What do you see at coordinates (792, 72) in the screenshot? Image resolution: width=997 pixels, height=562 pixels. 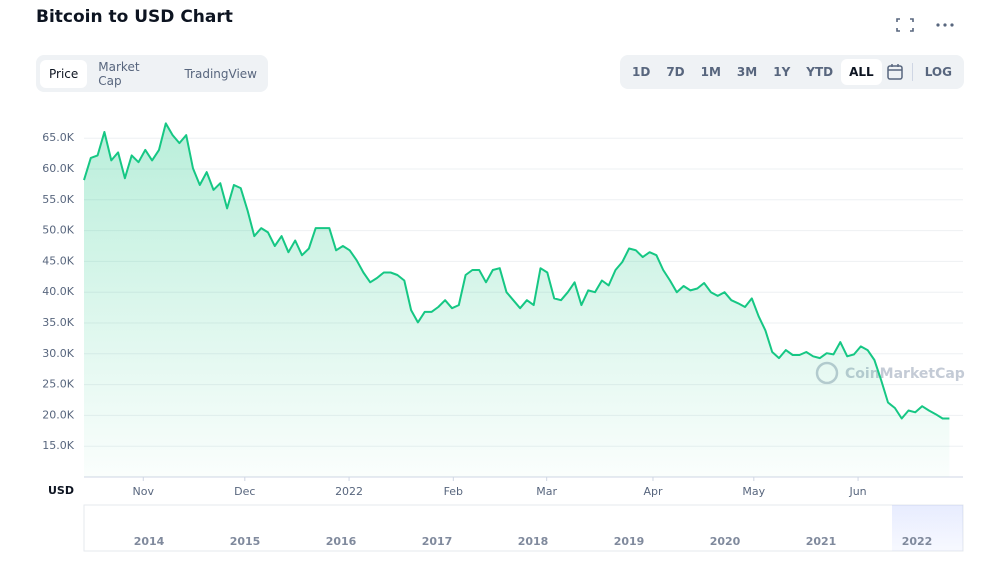 I see `range-group: 1D 7D 1M 3M 1Y YTD ALL LOG` at bounding box center [792, 72].